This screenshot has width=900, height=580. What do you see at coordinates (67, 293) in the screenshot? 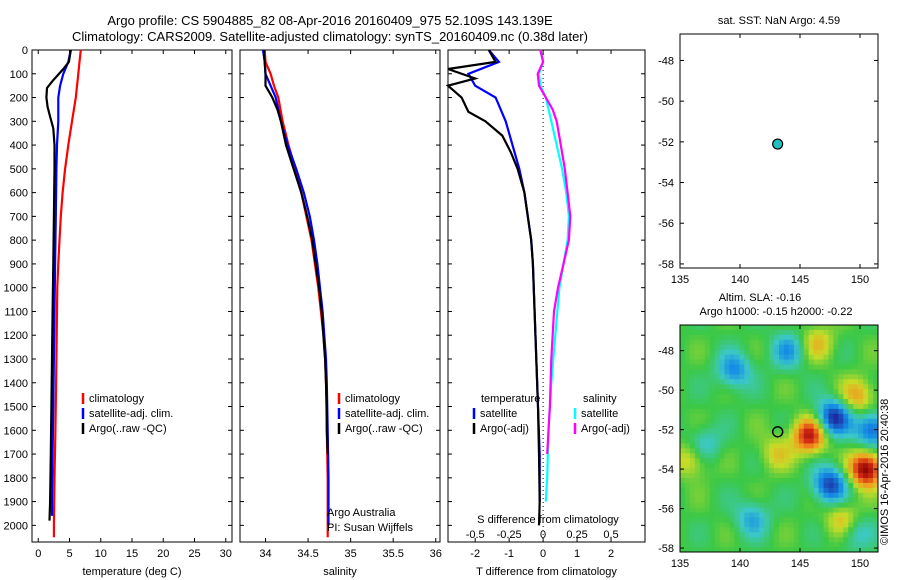
I see `series-line-climatology` at bounding box center [67, 293].